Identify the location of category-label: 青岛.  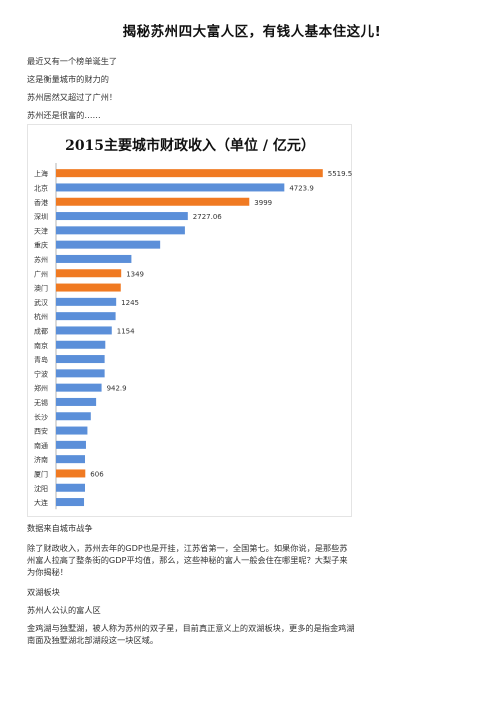
(41, 359).